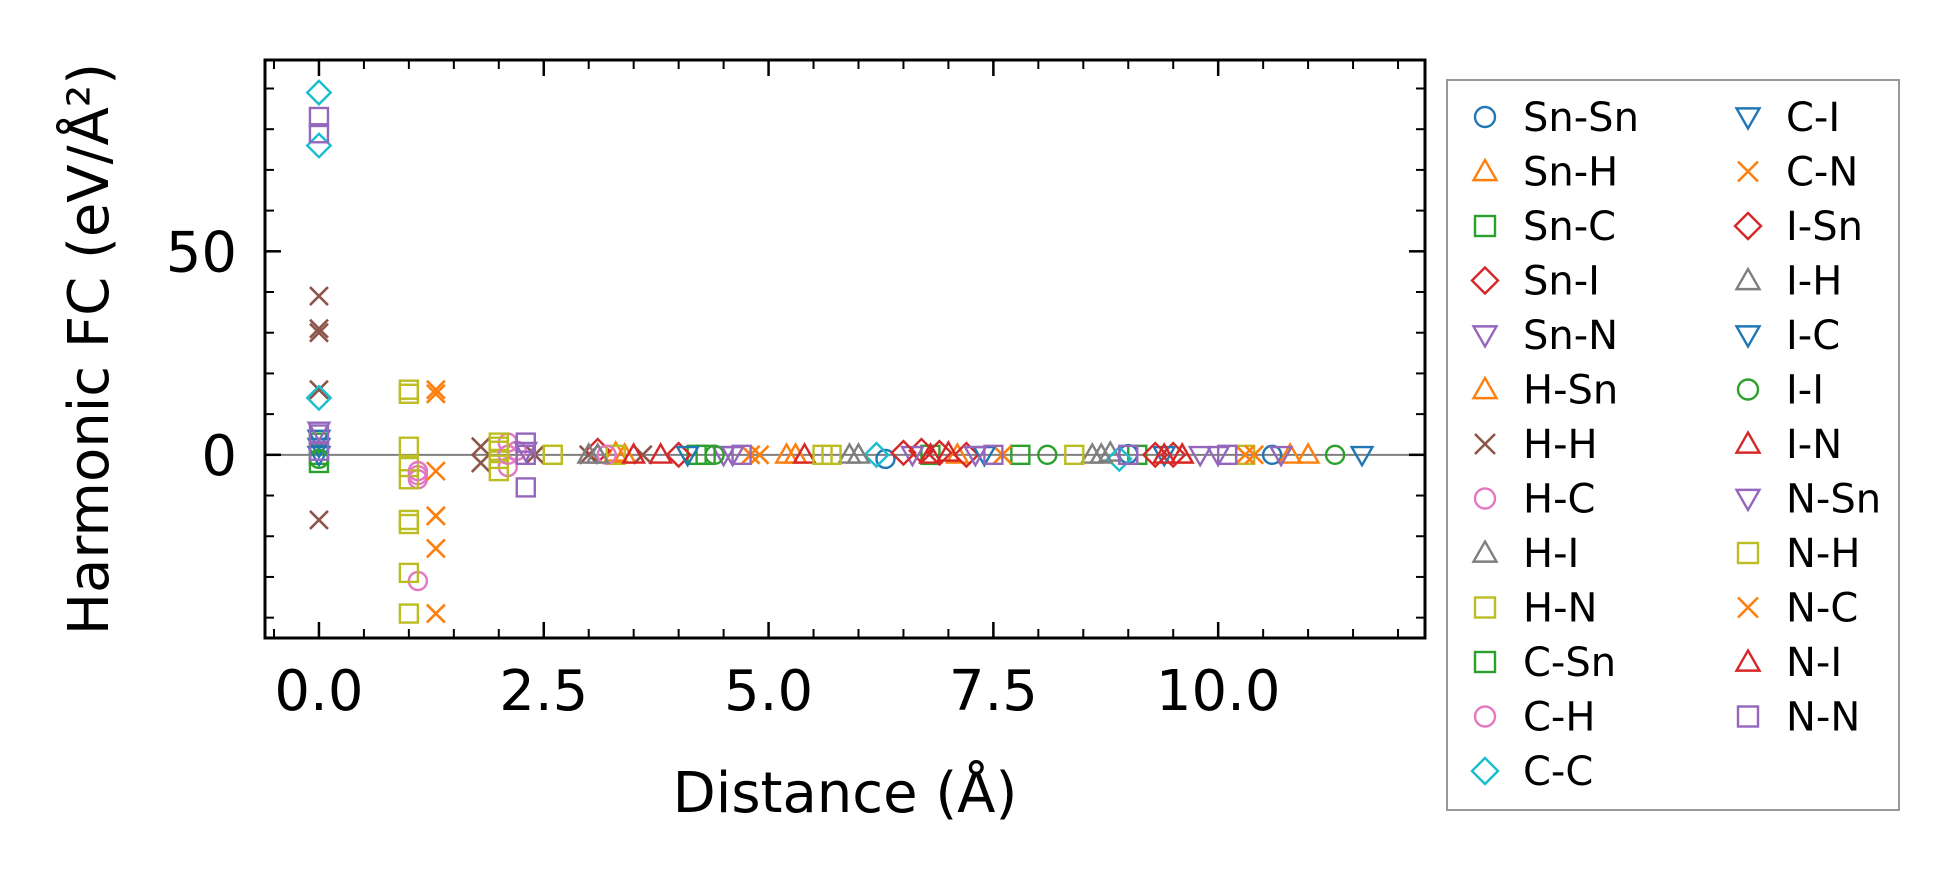 This screenshot has width=1959, height=883. I want to click on legend-item: I-Sn, so click(1798, 227).